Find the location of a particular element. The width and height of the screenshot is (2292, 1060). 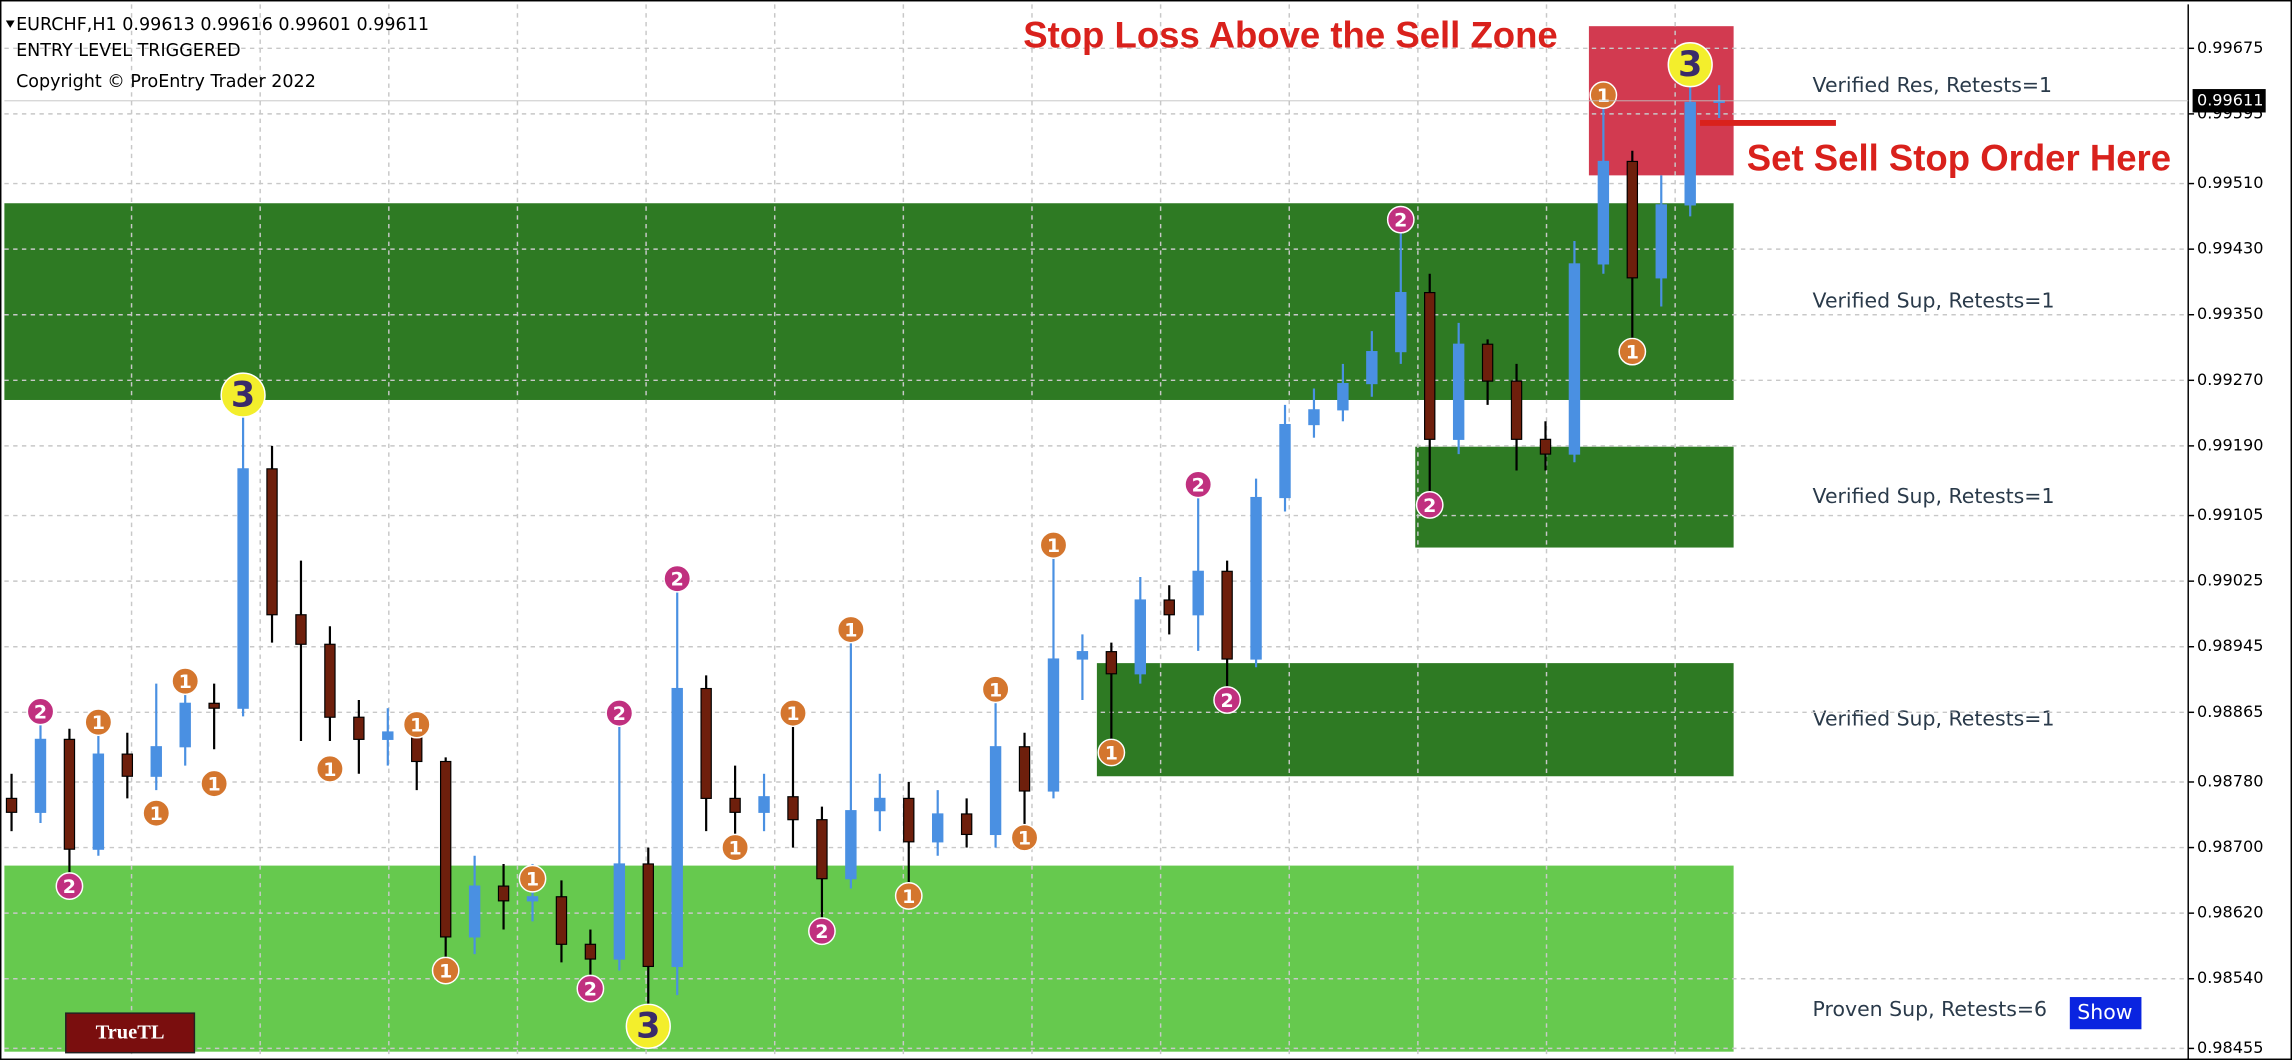

trueTL-button: TrueTL is located at coordinates (130, 1033).